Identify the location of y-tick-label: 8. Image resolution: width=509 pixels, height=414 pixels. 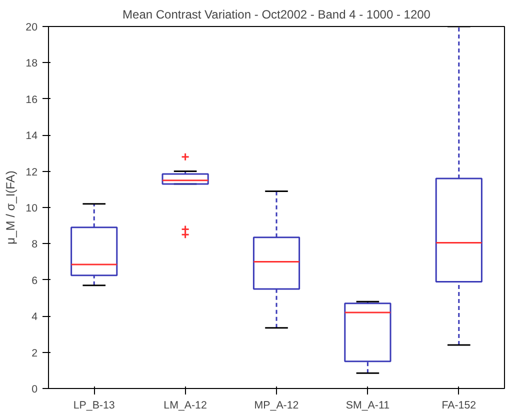
(35, 244).